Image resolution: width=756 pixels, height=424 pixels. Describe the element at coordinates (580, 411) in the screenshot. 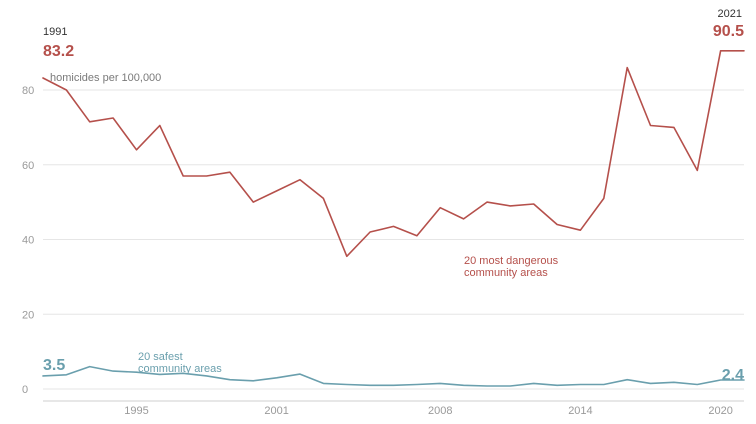

I see `x-tick-label-2014: 2014` at that location.